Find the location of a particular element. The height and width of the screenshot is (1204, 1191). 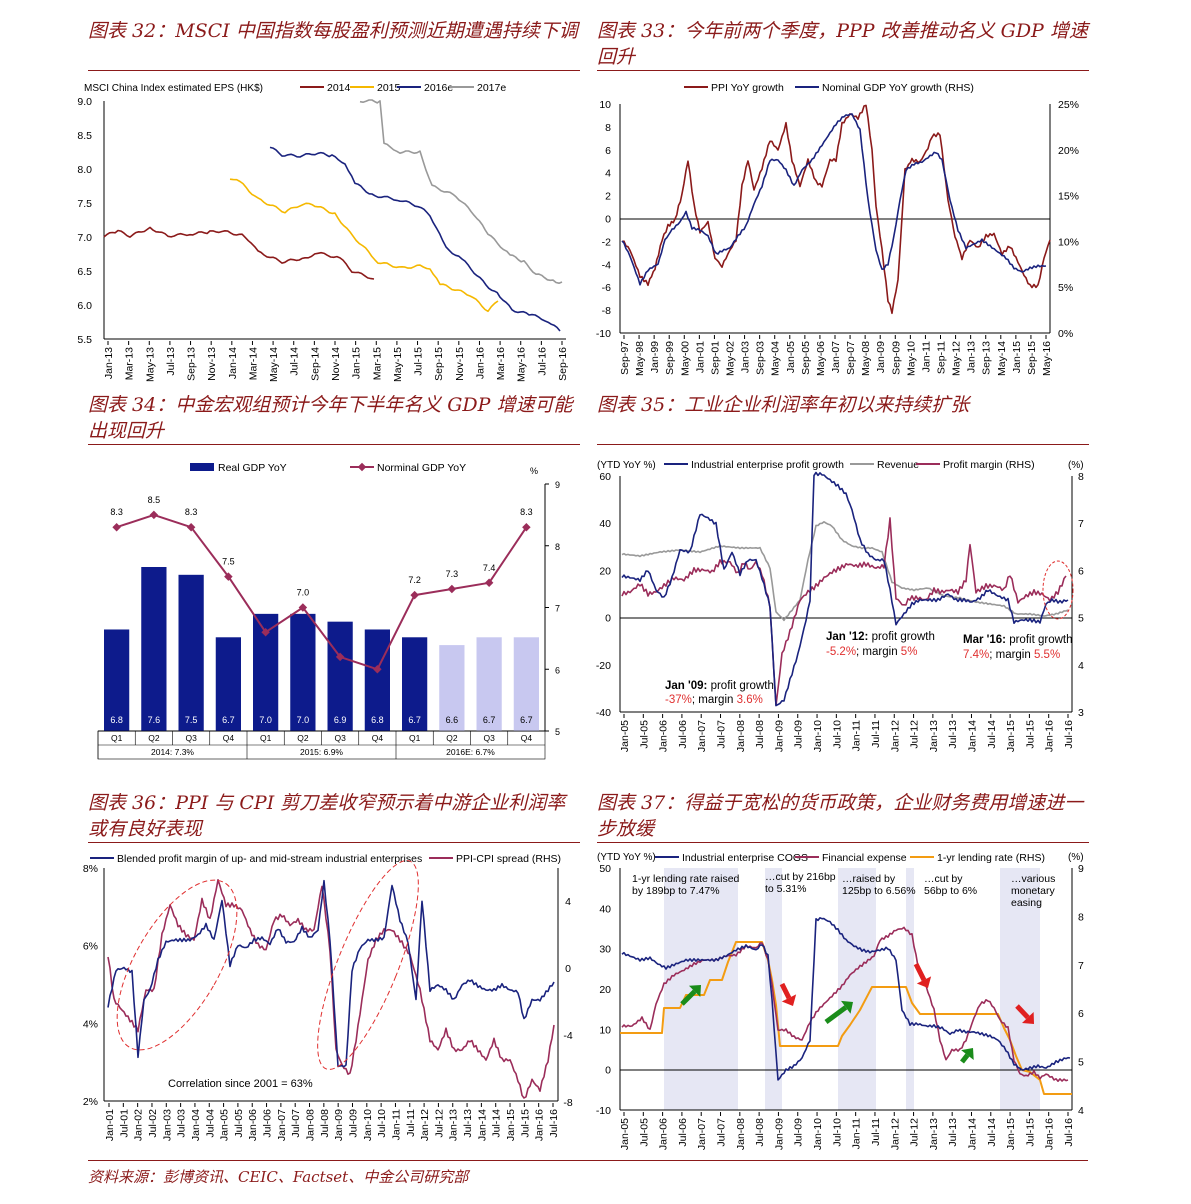

c37-xlabel: Jan-14 is located at coordinates (972, 1134).